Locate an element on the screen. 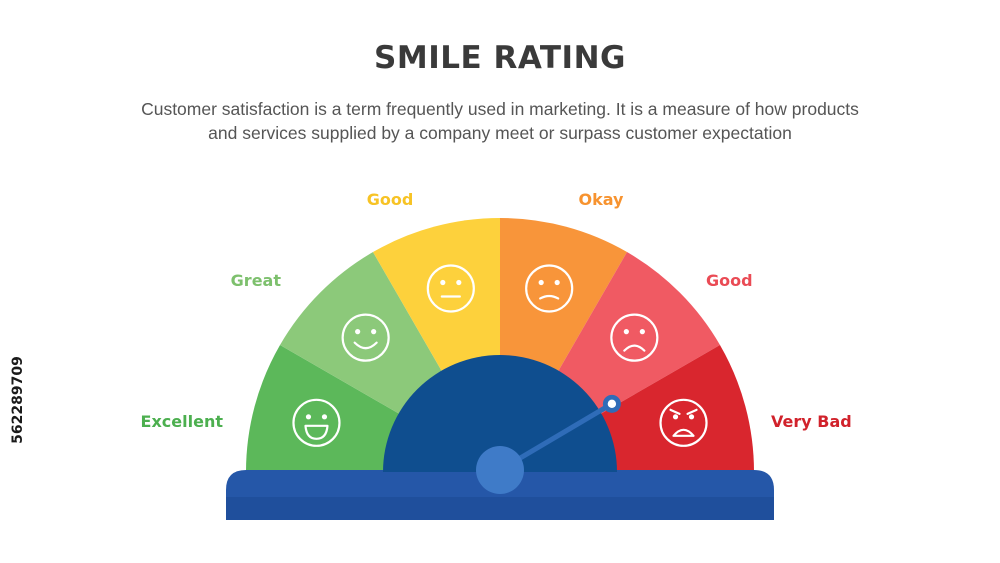 The image size is (1000, 563). segment-label-6: Very Bad is located at coordinates (811, 421).